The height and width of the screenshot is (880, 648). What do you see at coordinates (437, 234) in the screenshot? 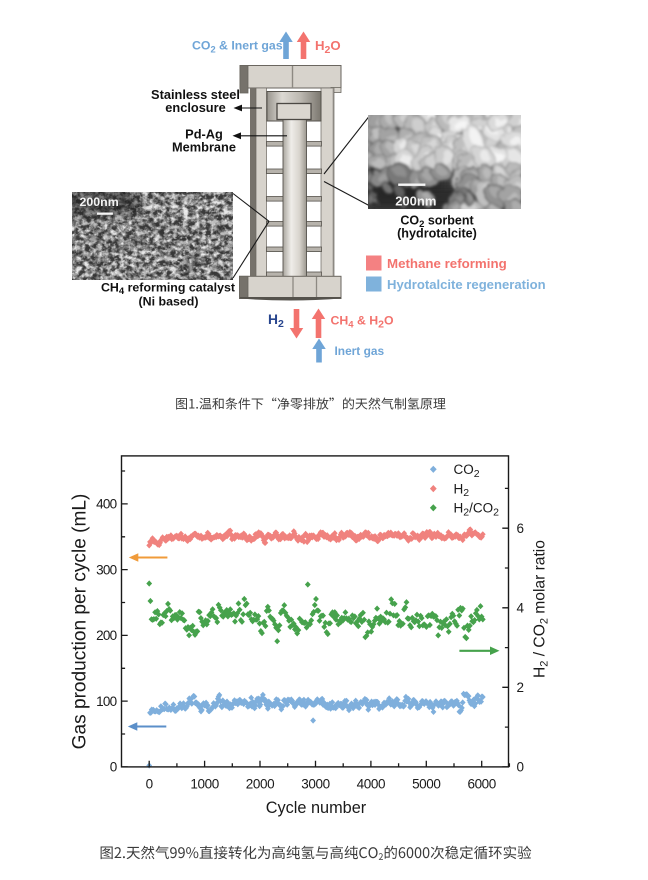
I see `svg-text: (hydrotalcite)` at bounding box center [437, 234].